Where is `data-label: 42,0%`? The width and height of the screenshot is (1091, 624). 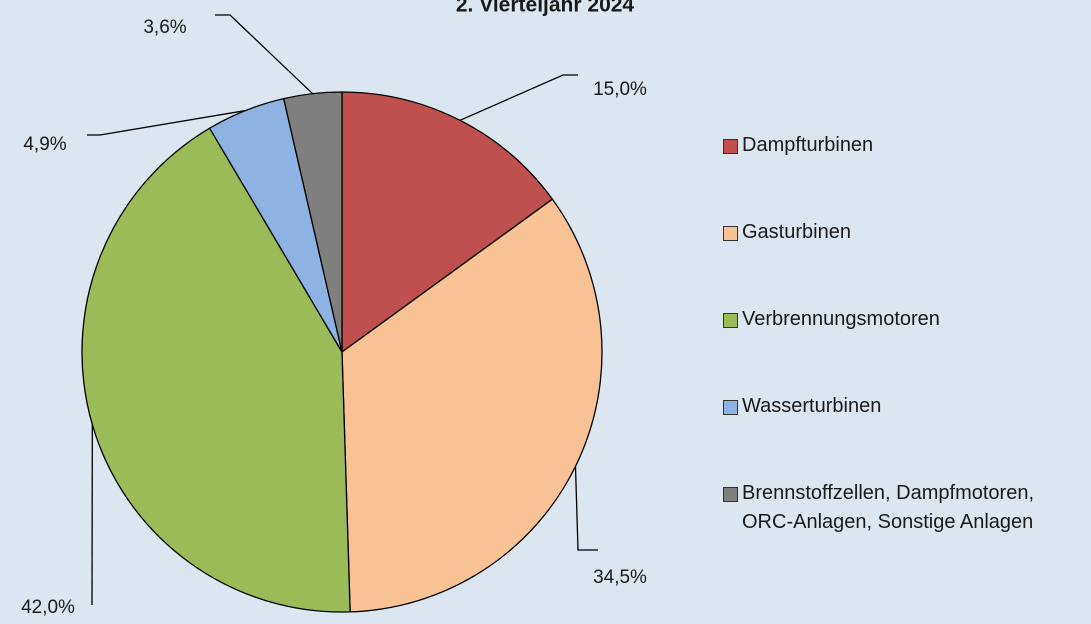 data-label: 42,0% is located at coordinates (48, 607).